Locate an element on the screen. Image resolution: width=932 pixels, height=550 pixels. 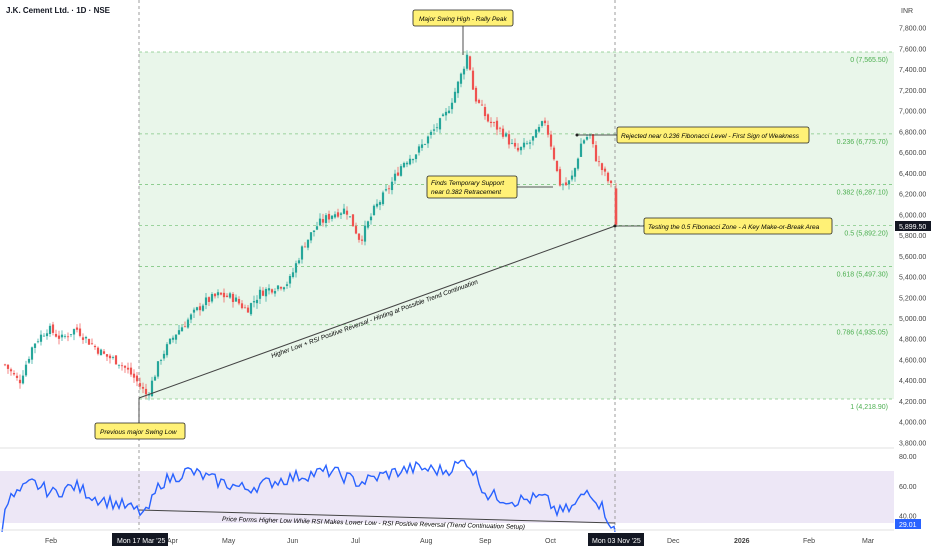
candle-last is located at coordinates (616, 206).